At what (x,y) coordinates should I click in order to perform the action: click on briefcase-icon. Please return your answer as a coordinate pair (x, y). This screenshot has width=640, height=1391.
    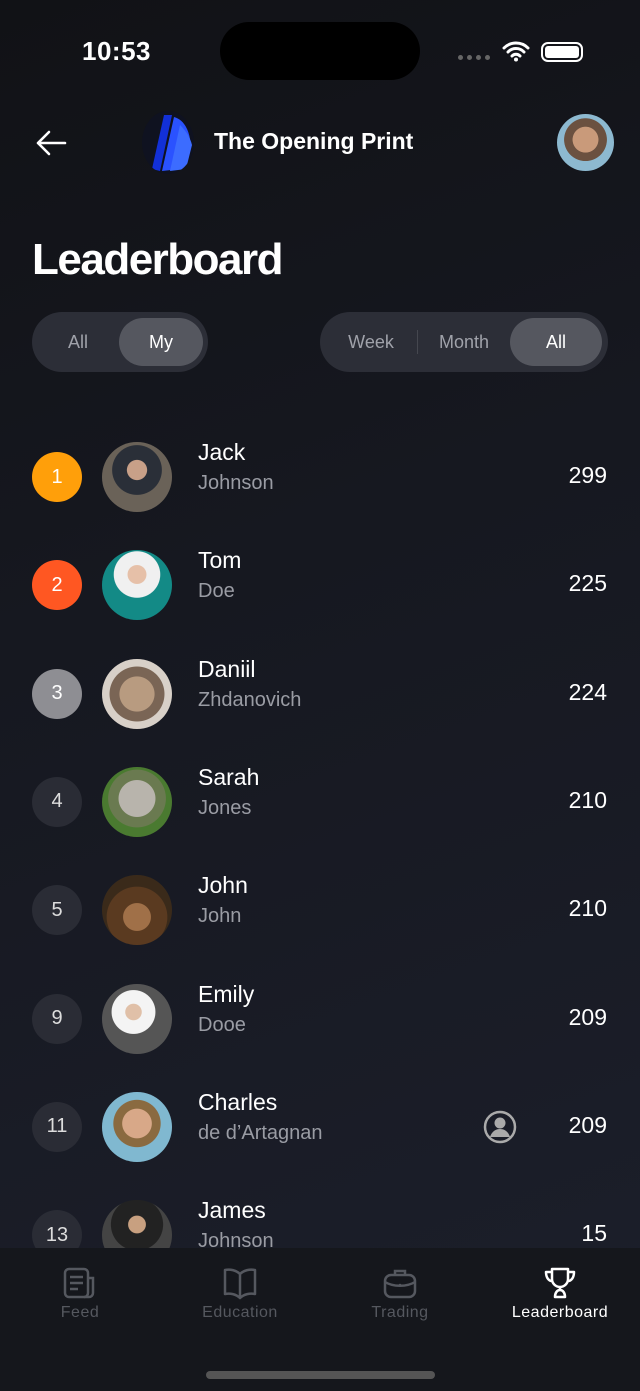
    Looking at the image, I should click on (400, 1284).